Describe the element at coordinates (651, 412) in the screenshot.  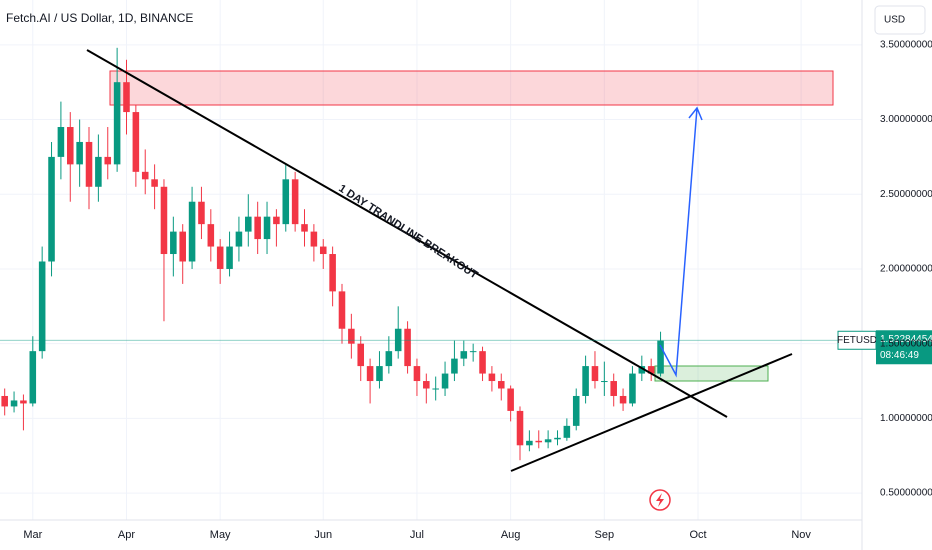
I see `up-trendline` at that location.